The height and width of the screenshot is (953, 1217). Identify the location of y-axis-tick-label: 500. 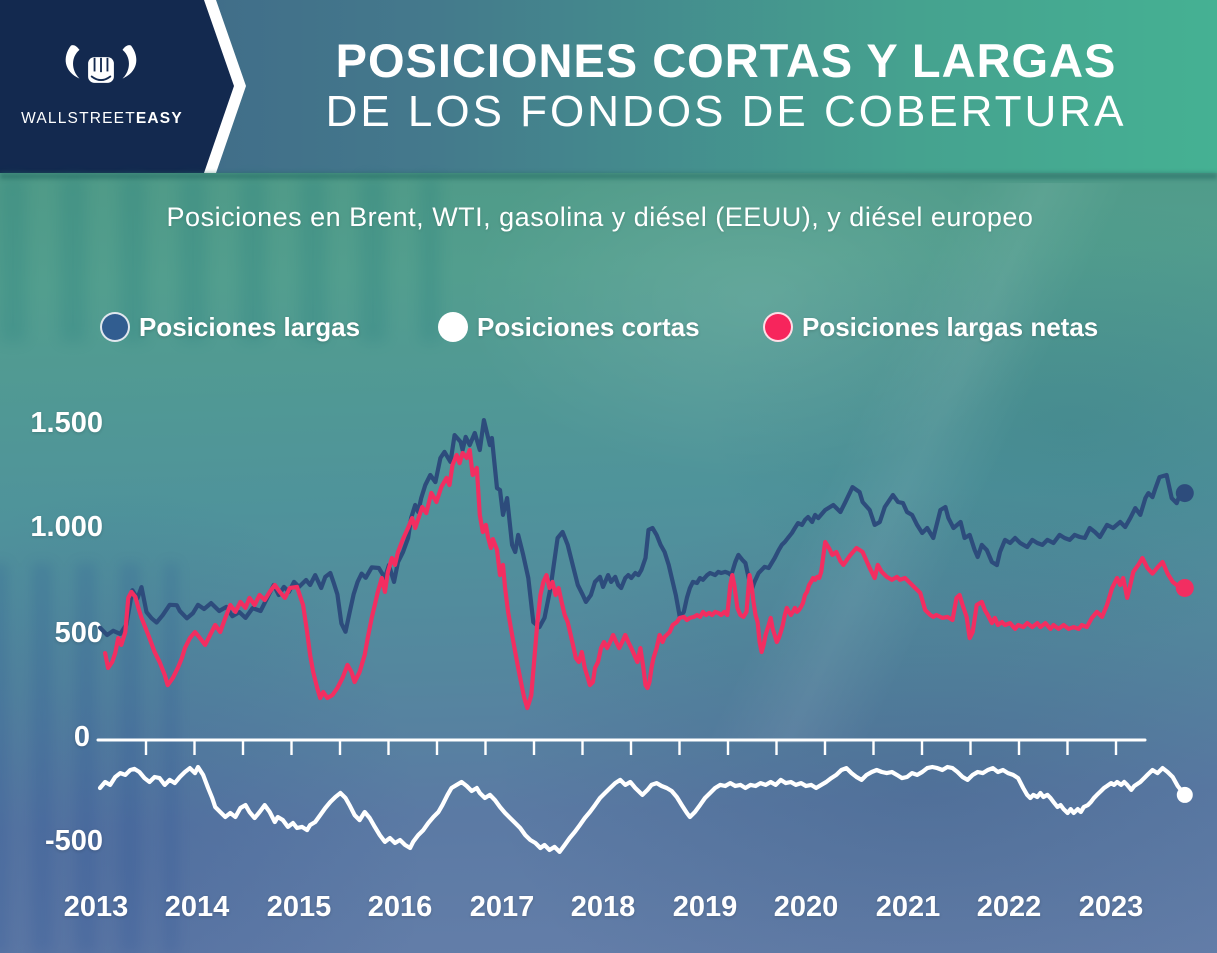
(78, 633).